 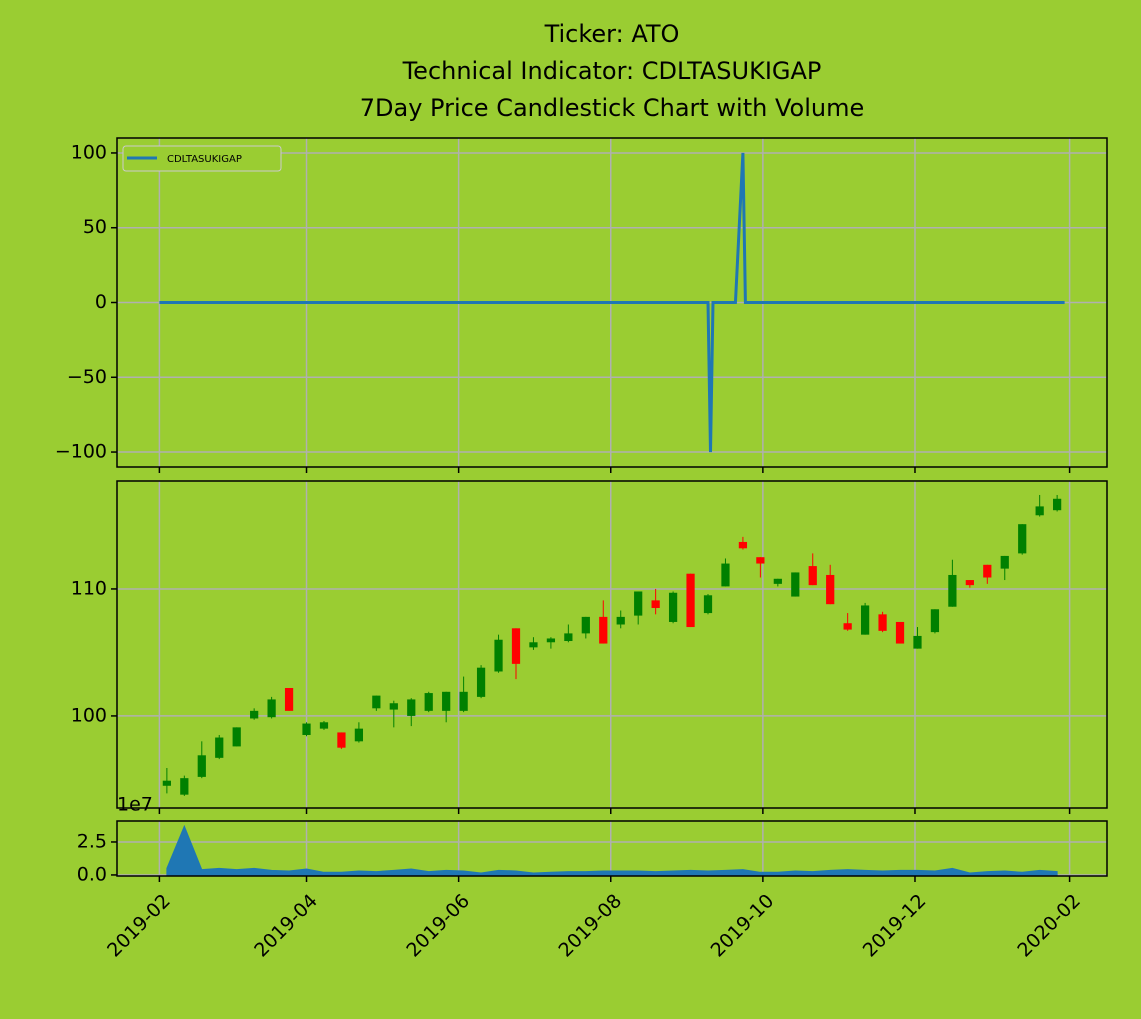 I want to click on area, so click(x=612, y=850).